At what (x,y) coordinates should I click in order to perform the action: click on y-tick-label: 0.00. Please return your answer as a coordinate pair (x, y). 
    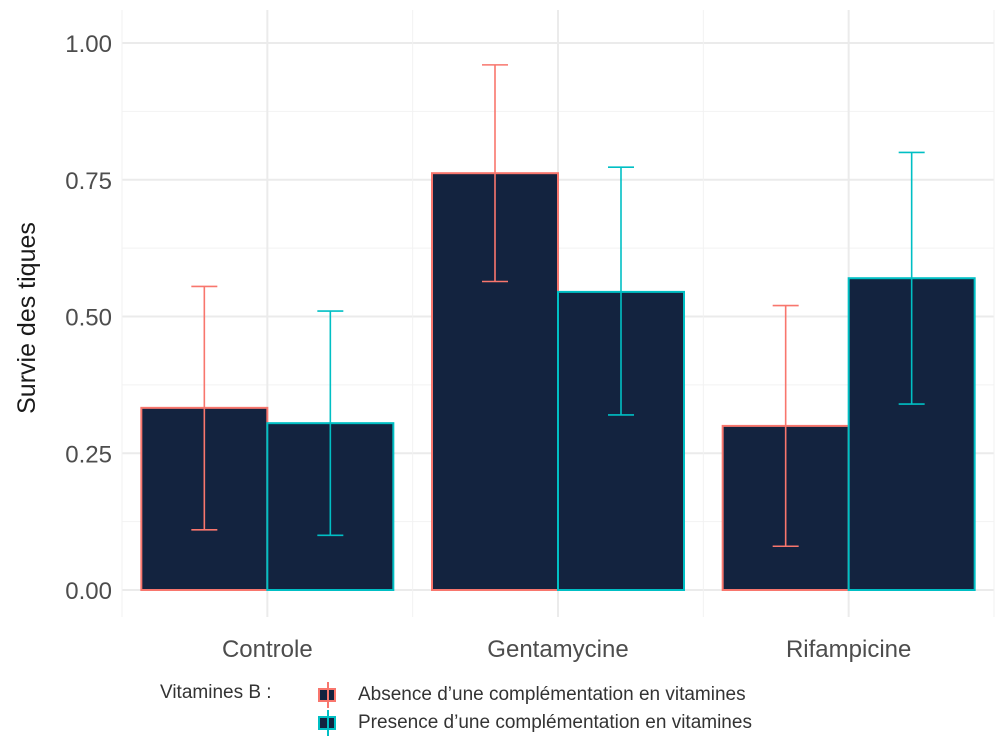
    Looking at the image, I should click on (88, 591).